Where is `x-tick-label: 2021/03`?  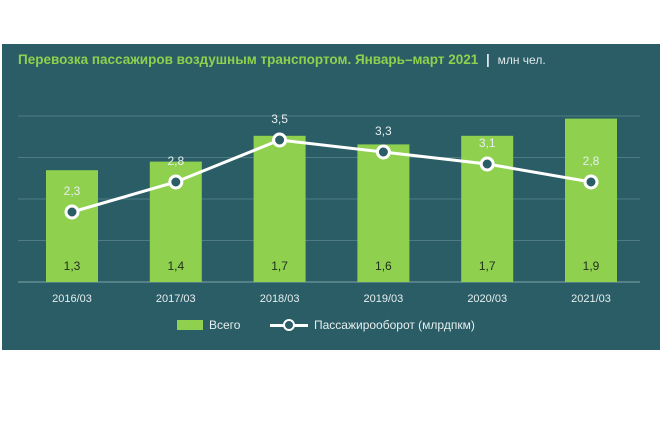 x-tick-label: 2021/03 is located at coordinates (591, 299).